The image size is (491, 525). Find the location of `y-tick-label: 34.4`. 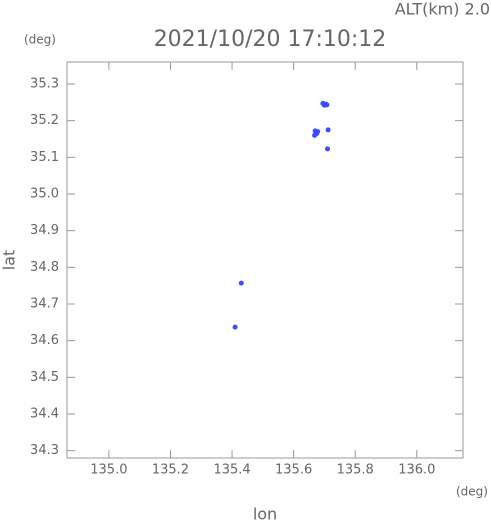

y-tick-label: 34.4 is located at coordinates (44, 414).